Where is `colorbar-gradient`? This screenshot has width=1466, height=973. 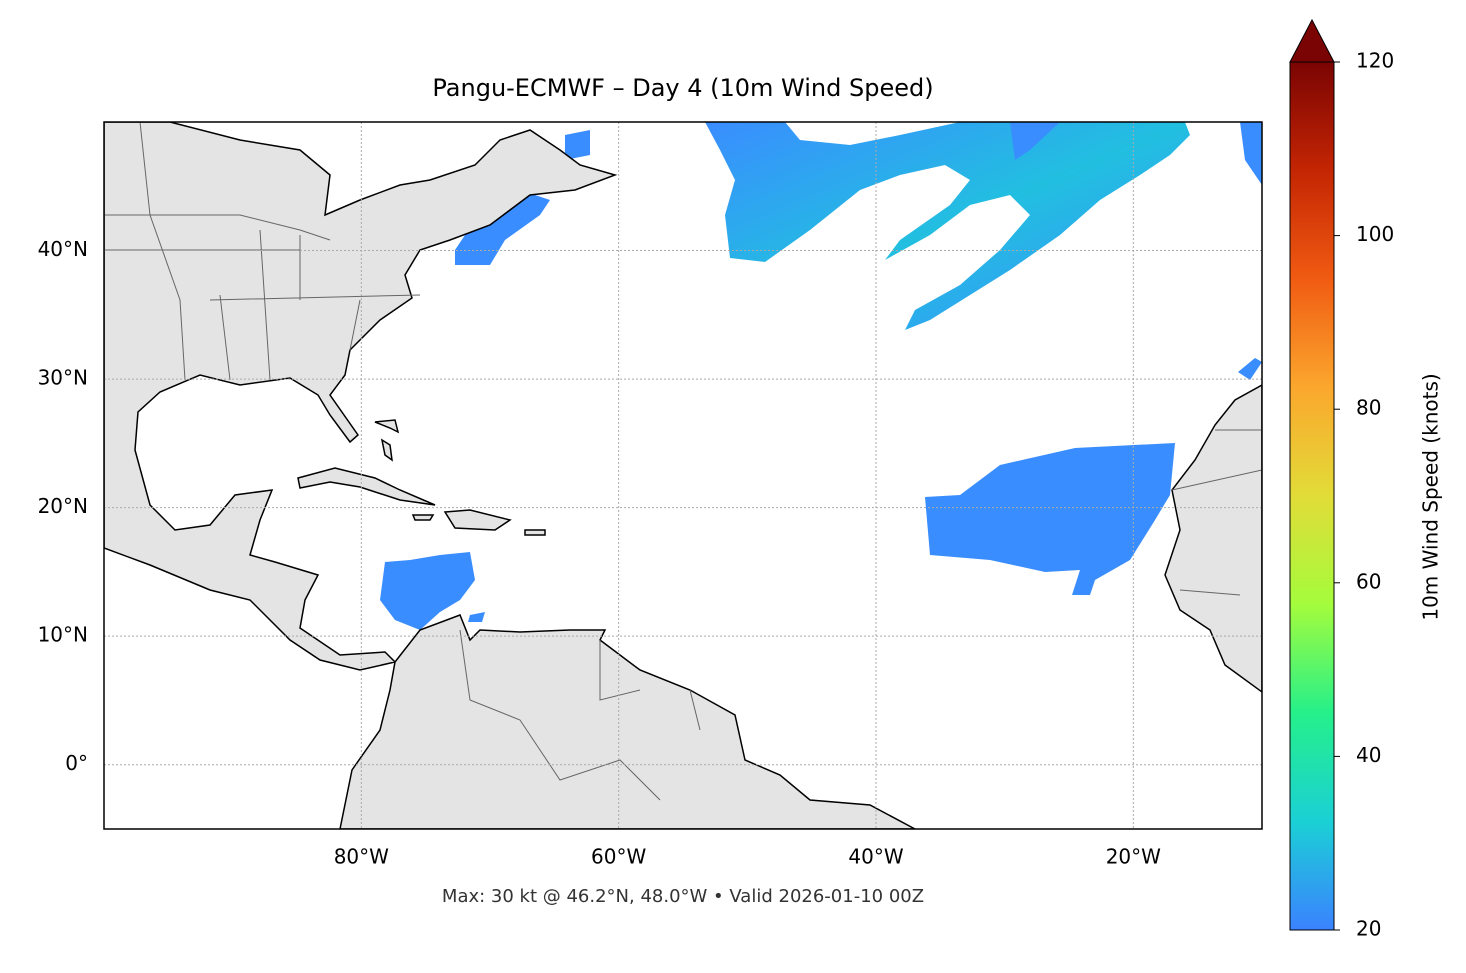
colorbar-gradient is located at coordinates (1312, 496).